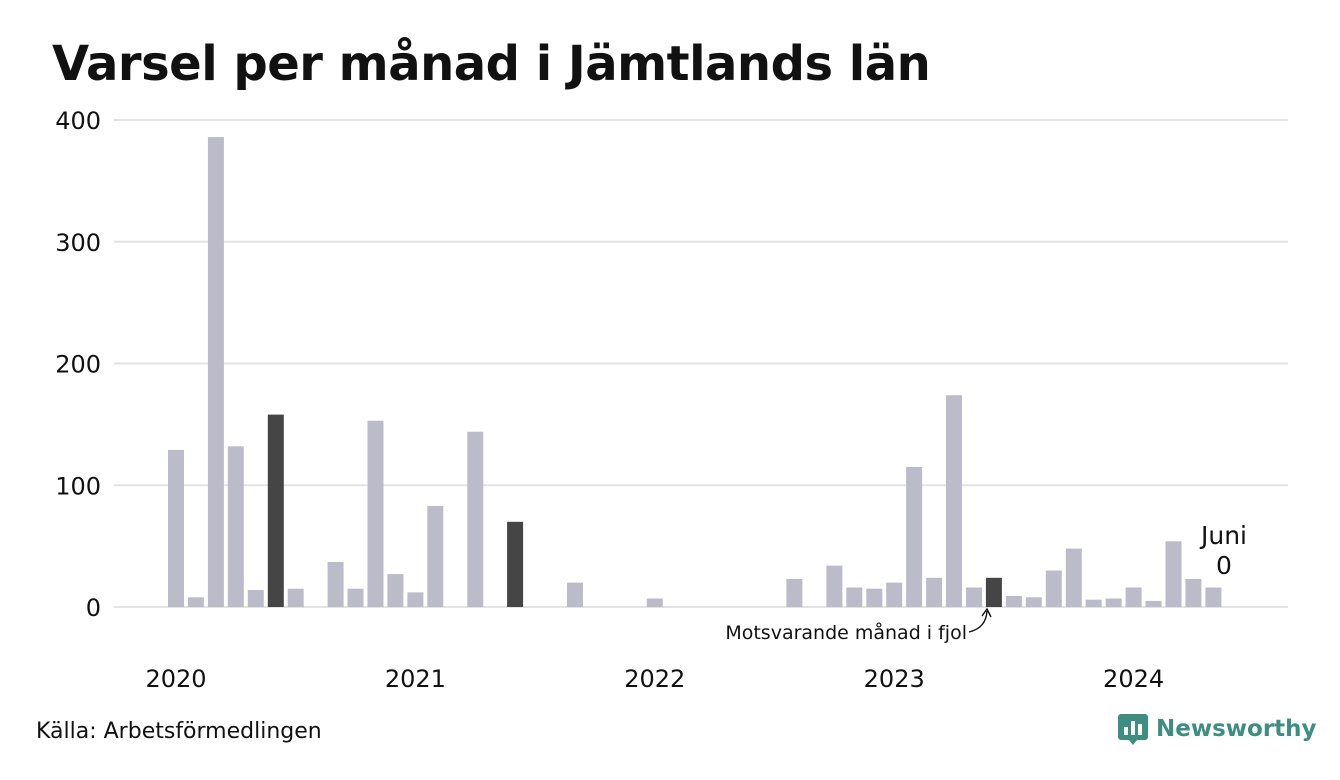 The height and width of the screenshot is (780, 1340). Describe the element at coordinates (1133, 729) in the screenshot. I see `newsworthy-logo-icon` at that location.